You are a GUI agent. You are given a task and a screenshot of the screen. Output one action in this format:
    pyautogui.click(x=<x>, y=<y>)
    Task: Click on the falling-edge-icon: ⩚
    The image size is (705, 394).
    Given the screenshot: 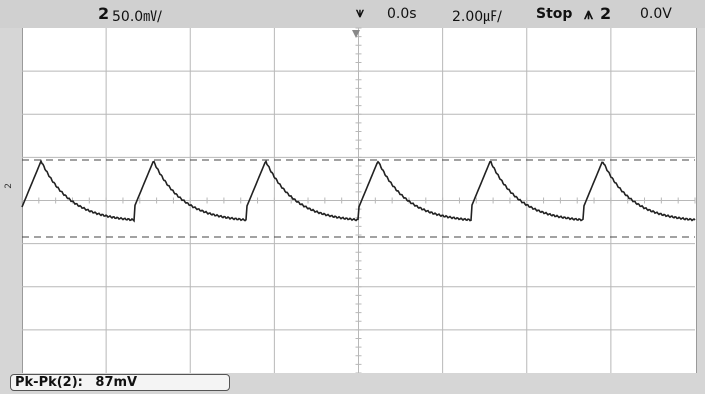 What is the action you would take?
    pyautogui.click(x=589, y=13)
    